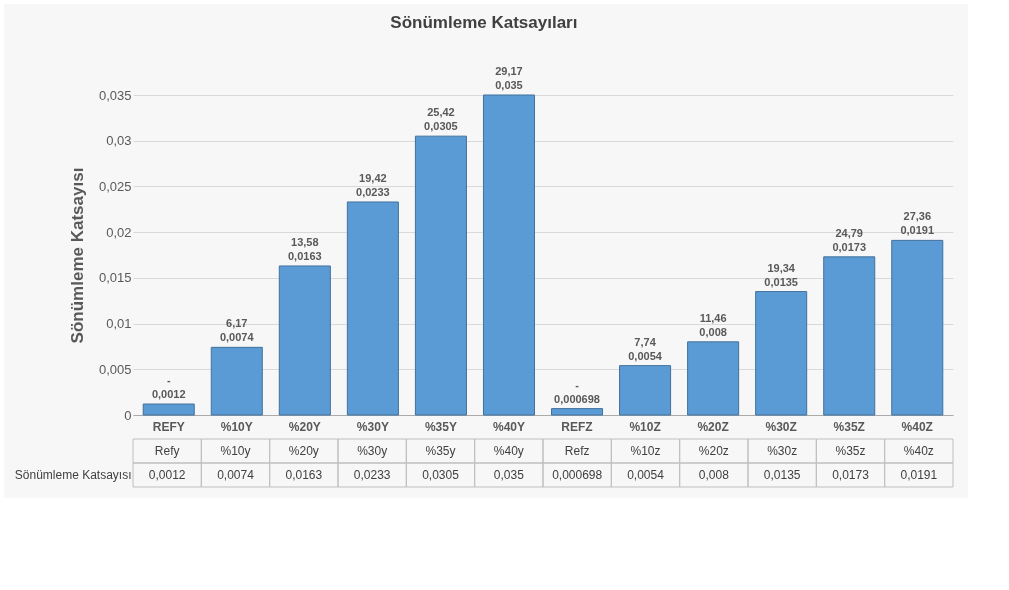 Image resolution: width=1009 pixels, height=590 pixels. I want to click on data-label: 0,0135, so click(782, 475).